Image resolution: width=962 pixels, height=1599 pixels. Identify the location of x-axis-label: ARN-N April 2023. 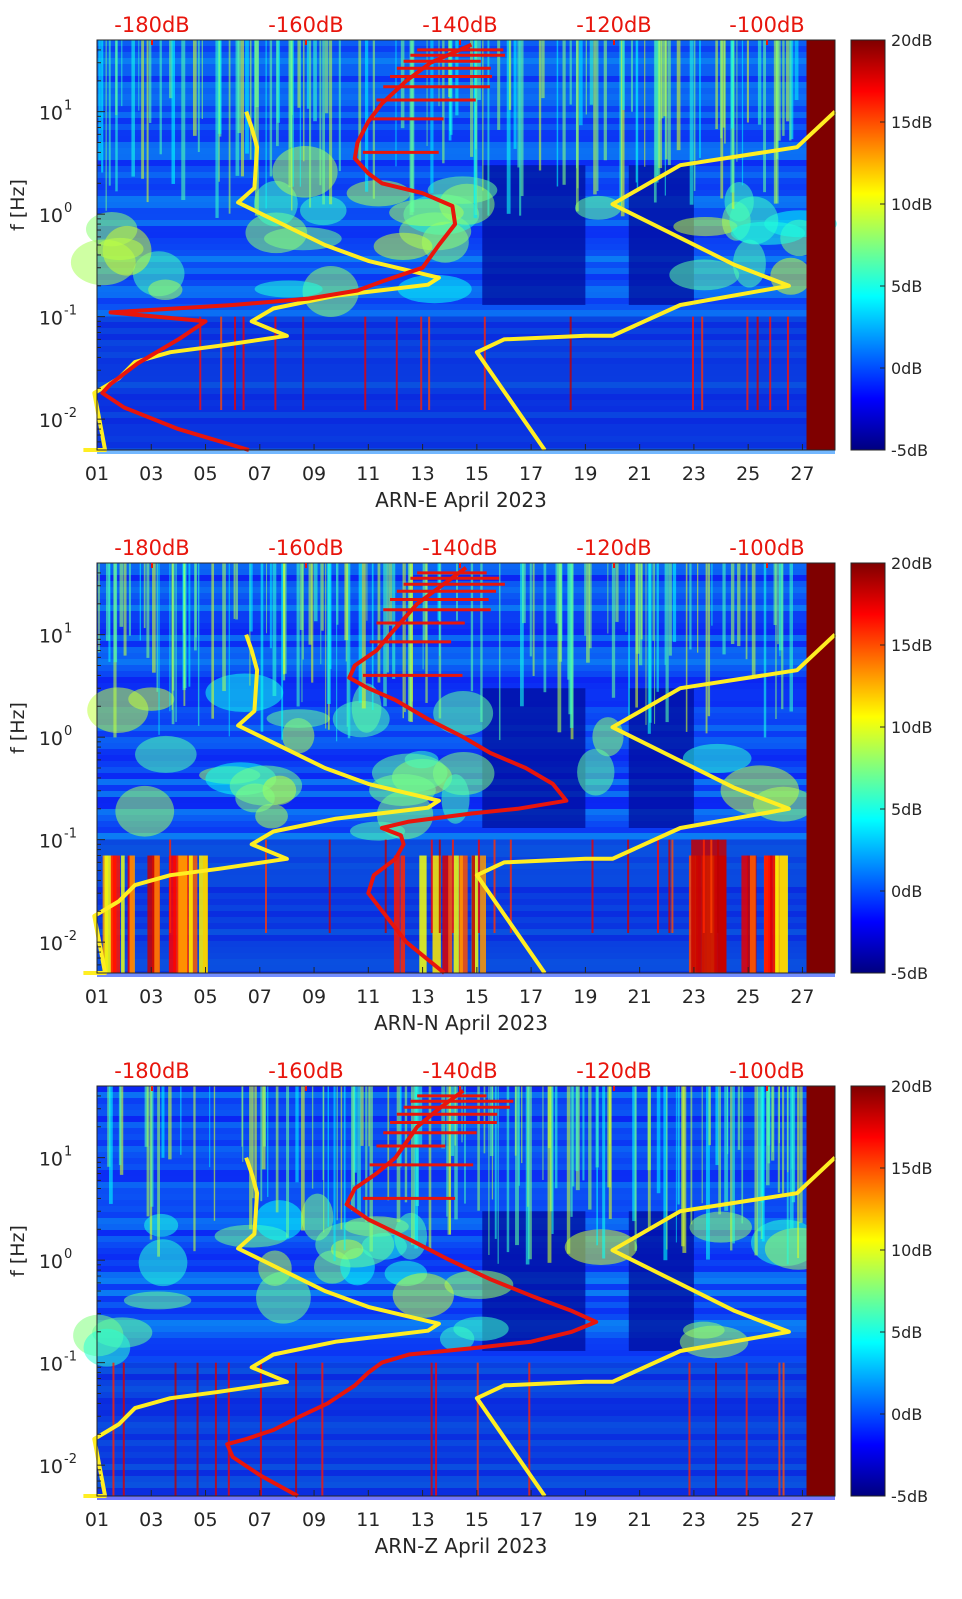
(461, 1023).